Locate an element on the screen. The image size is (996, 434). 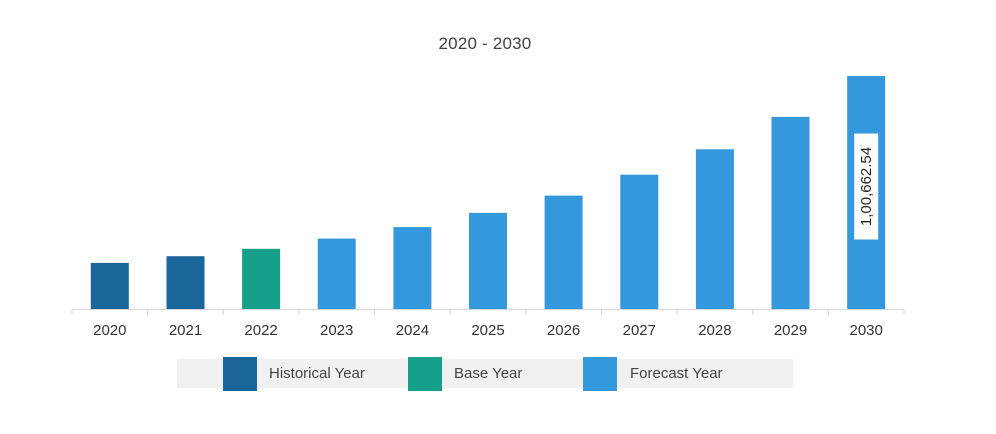
data-label-background is located at coordinates (866, 186).